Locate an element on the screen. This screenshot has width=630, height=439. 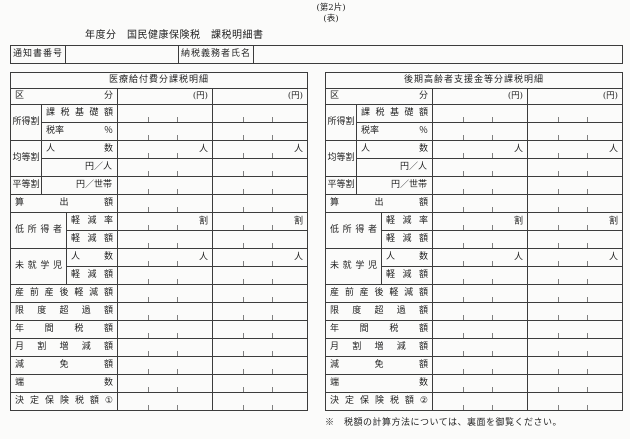
prenatal-reduction-label: 産前産後軽減額 is located at coordinates (379, 293).